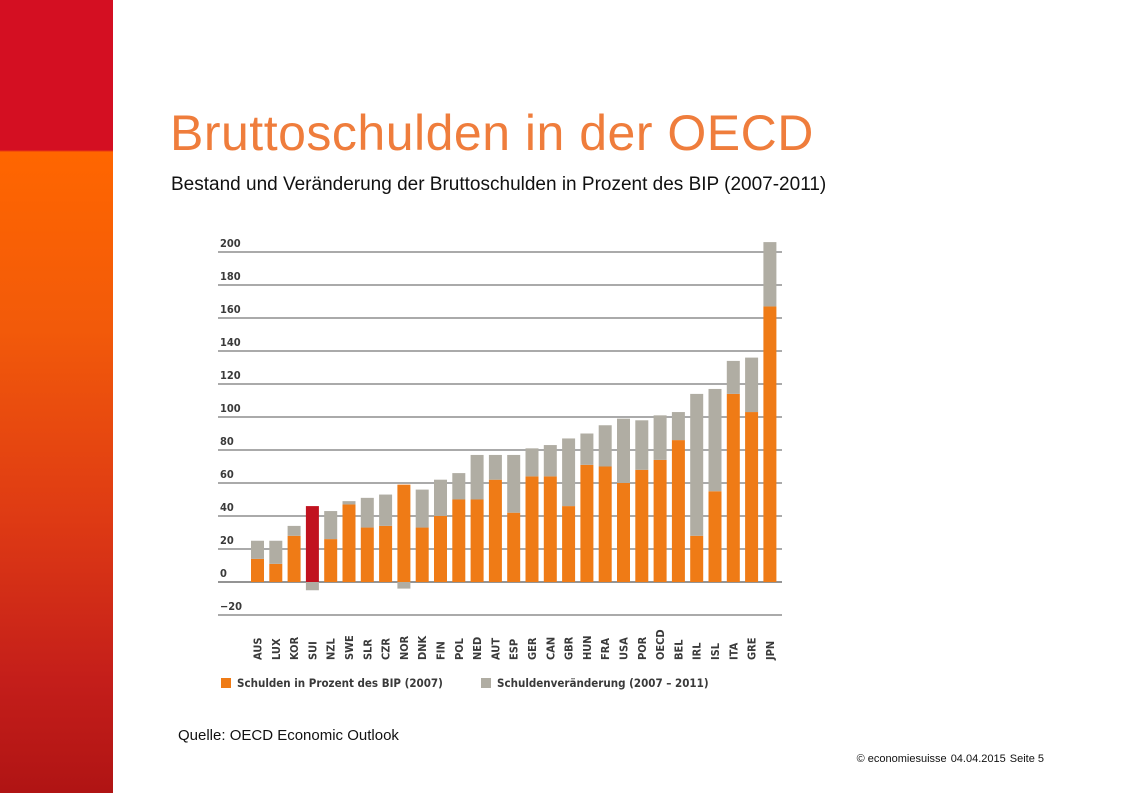 This screenshot has width=1122, height=793. Describe the element at coordinates (340, 683) in the screenshot. I see `legend-label-debt-2007: Schulden in Prozent des BIP (2007)` at that location.